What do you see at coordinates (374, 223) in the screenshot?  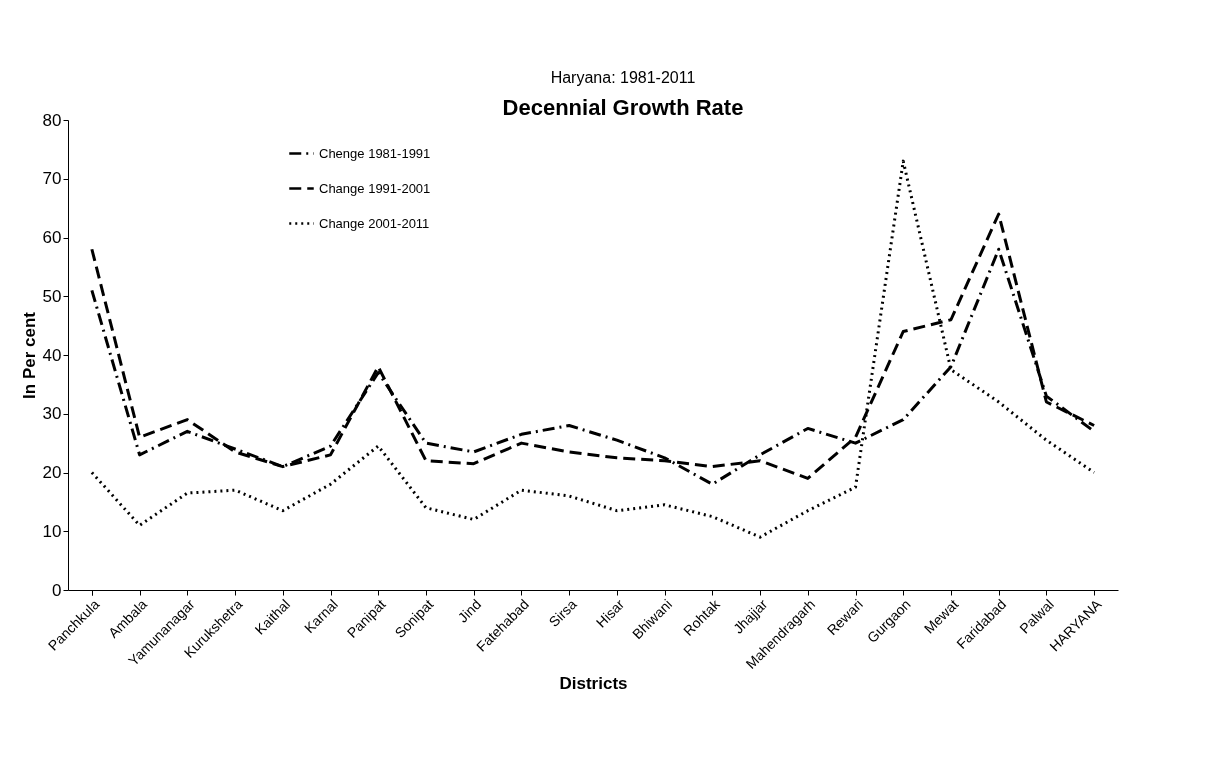 I see `legend-label: Change 2001-2011` at bounding box center [374, 223].